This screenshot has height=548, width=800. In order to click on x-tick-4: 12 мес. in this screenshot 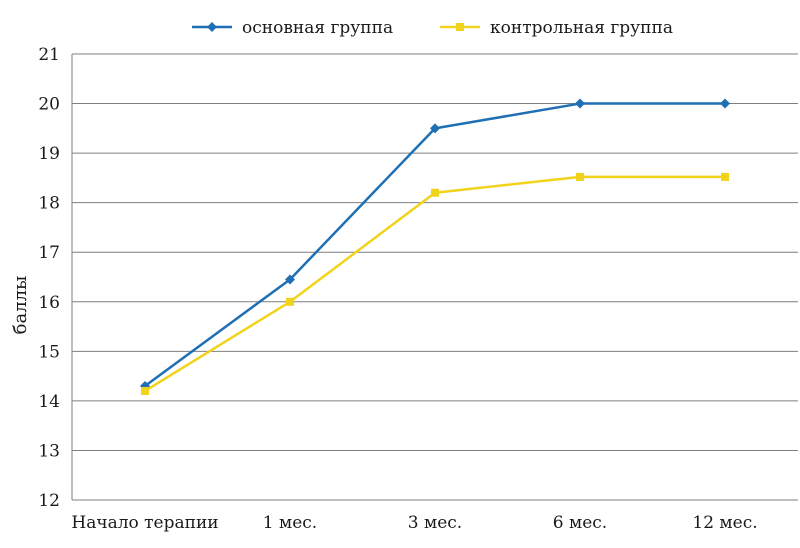, I will do `click(724, 523)`.